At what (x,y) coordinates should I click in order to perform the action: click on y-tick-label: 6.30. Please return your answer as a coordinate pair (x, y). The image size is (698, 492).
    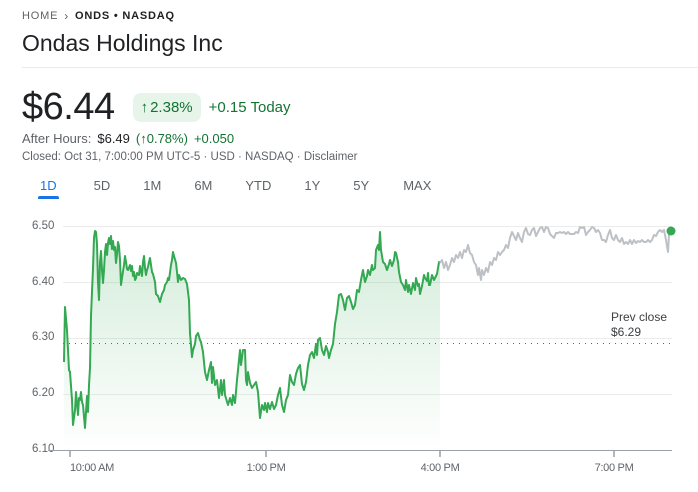
    Looking at the image, I should click on (43, 337).